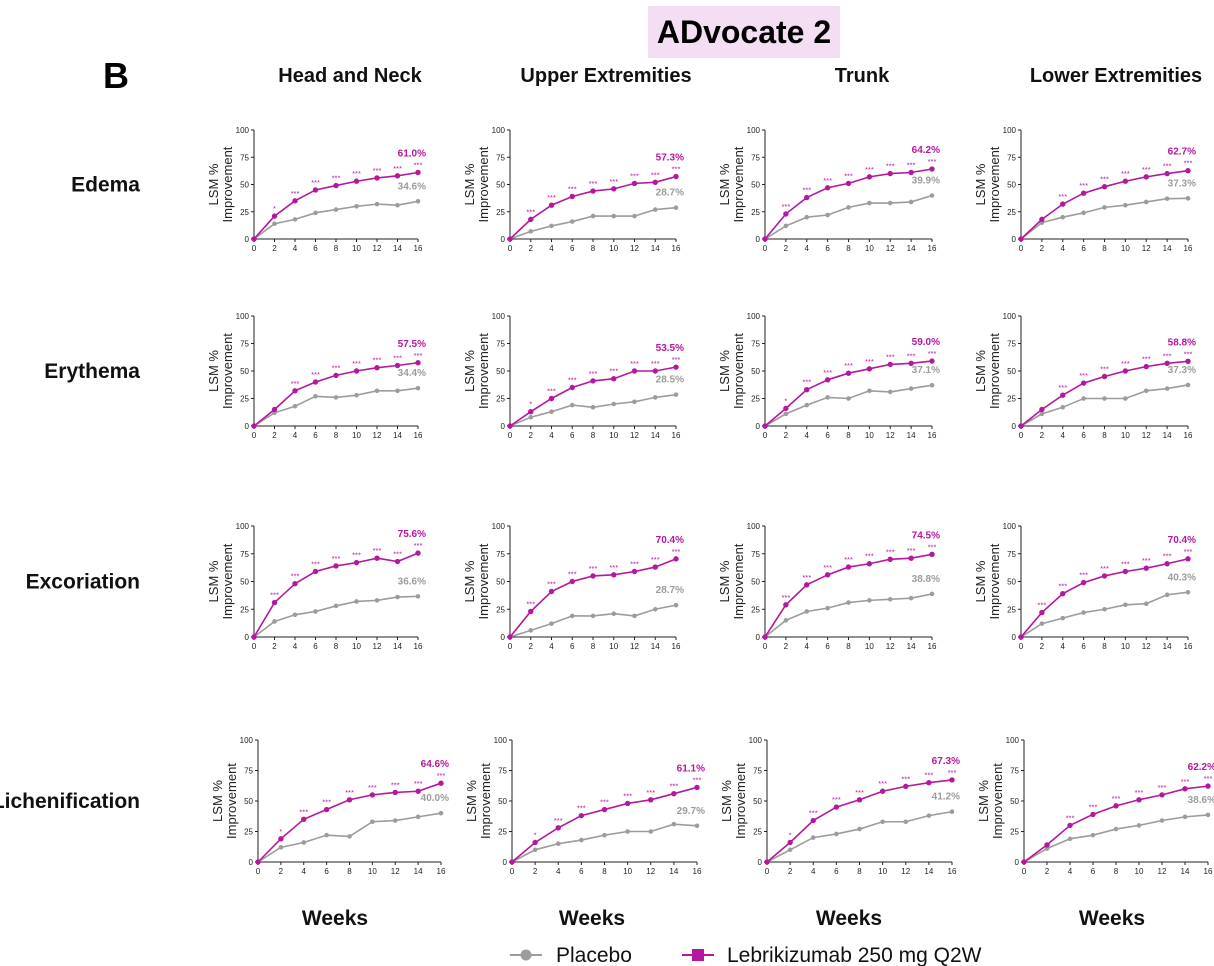 Image resolution: width=1214 pixels, height=966 pixels. What do you see at coordinates (1070, 871) in the screenshot?
I see `x-tick-label: 4` at bounding box center [1070, 871].